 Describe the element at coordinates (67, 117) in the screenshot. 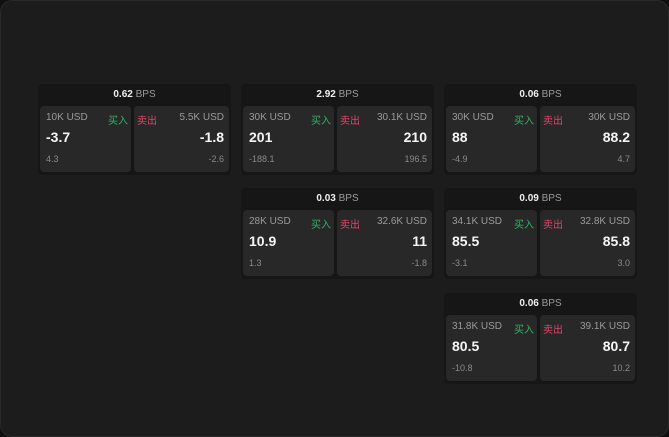

I see `buy-size: 10K USD` at that location.